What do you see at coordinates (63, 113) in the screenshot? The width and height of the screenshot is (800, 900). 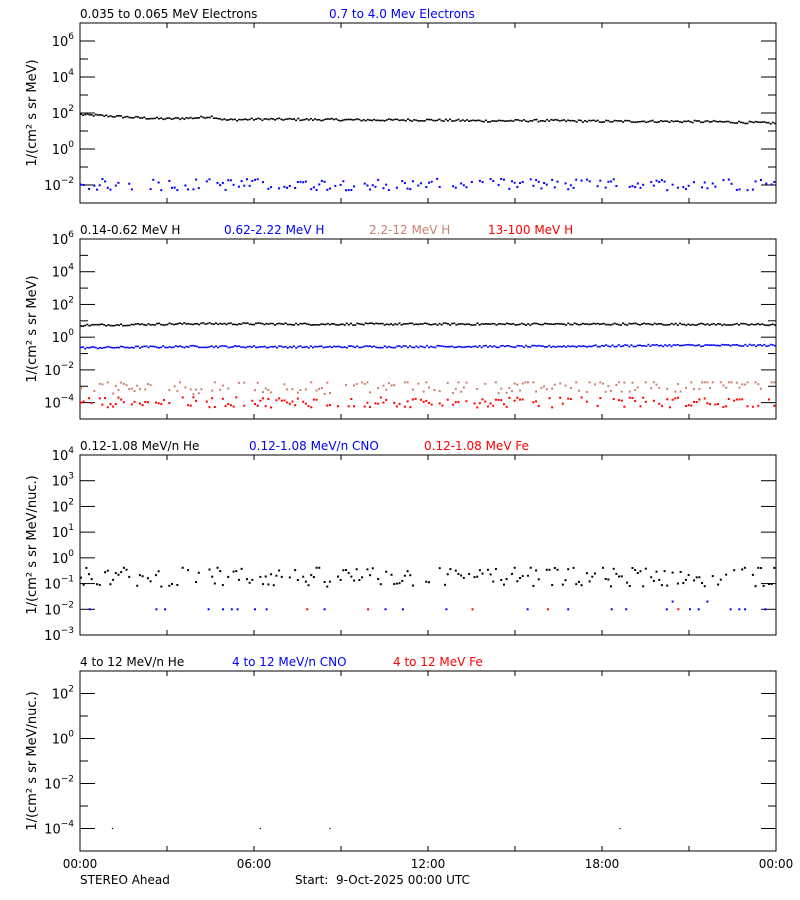 I see `y-tick-label: 10²` at bounding box center [63, 113].